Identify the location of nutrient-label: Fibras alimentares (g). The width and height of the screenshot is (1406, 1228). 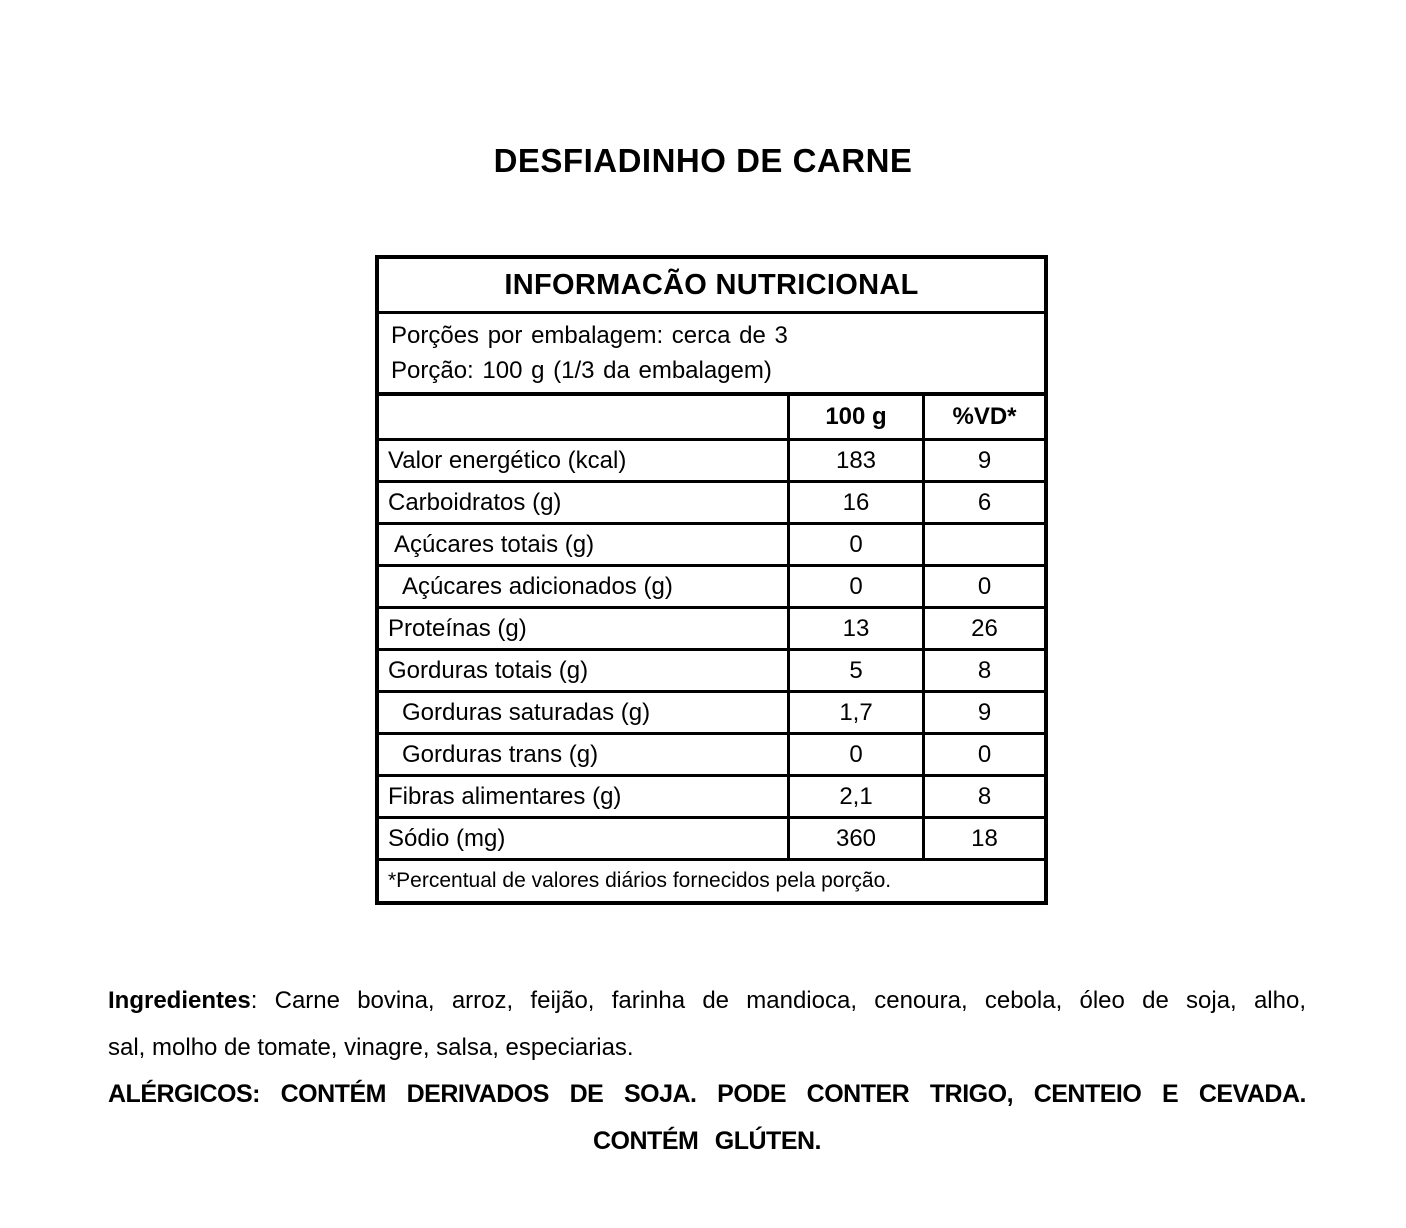
(584, 796).